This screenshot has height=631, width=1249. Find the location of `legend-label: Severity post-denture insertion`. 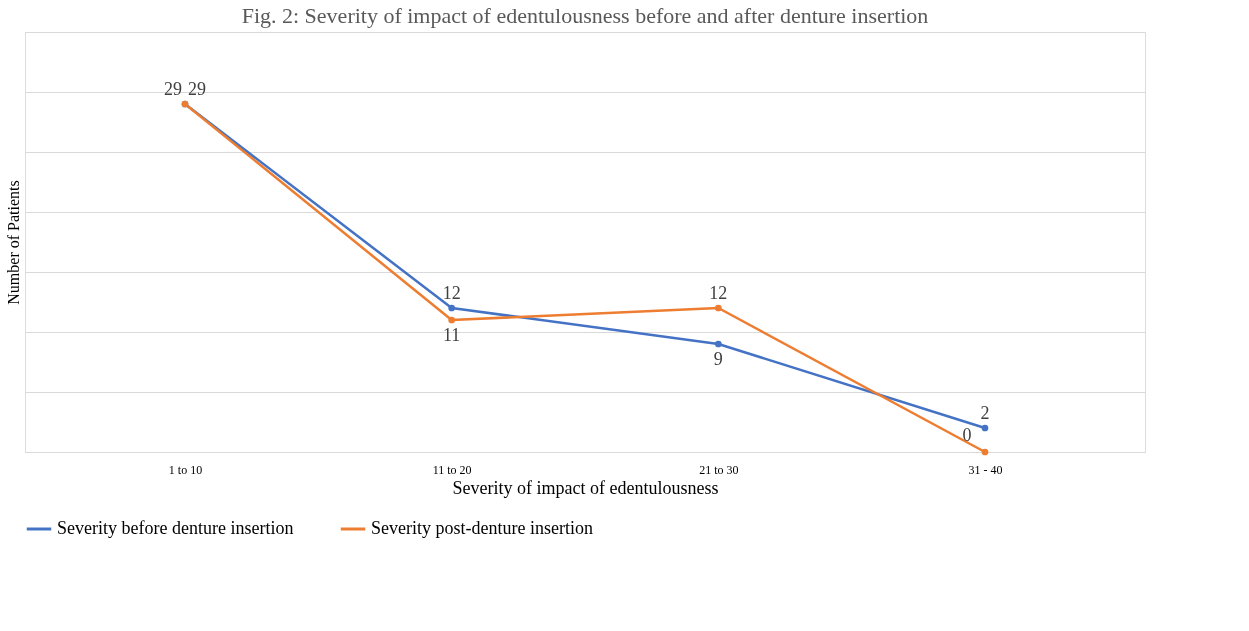

legend-label: Severity post-denture insertion is located at coordinates (482, 528).